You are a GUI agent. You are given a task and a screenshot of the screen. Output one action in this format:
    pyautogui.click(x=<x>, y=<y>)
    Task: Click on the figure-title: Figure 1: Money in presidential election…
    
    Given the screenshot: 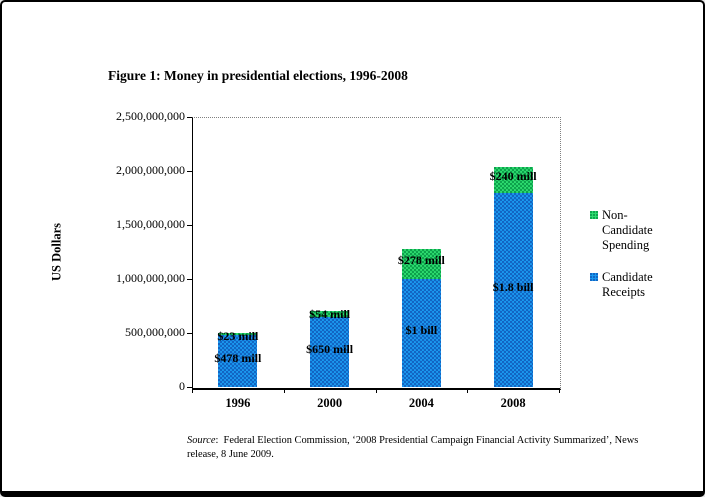 What is the action you would take?
    pyautogui.click(x=258, y=75)
    